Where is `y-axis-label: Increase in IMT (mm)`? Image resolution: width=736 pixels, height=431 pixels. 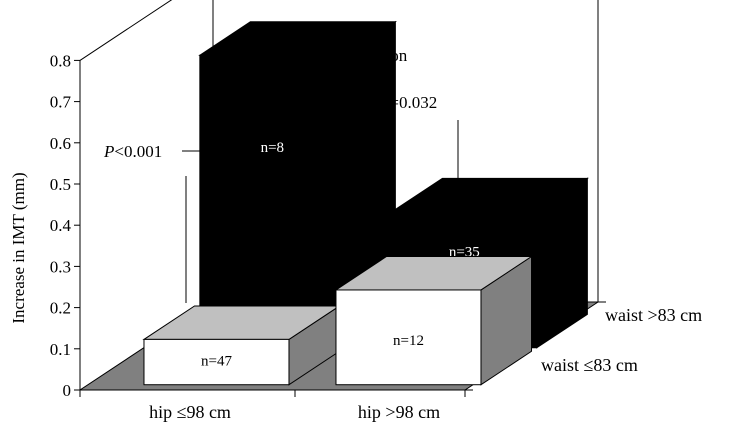 y-axis-label: Increase in IMT (mm) is located at coordinates (18, 247).